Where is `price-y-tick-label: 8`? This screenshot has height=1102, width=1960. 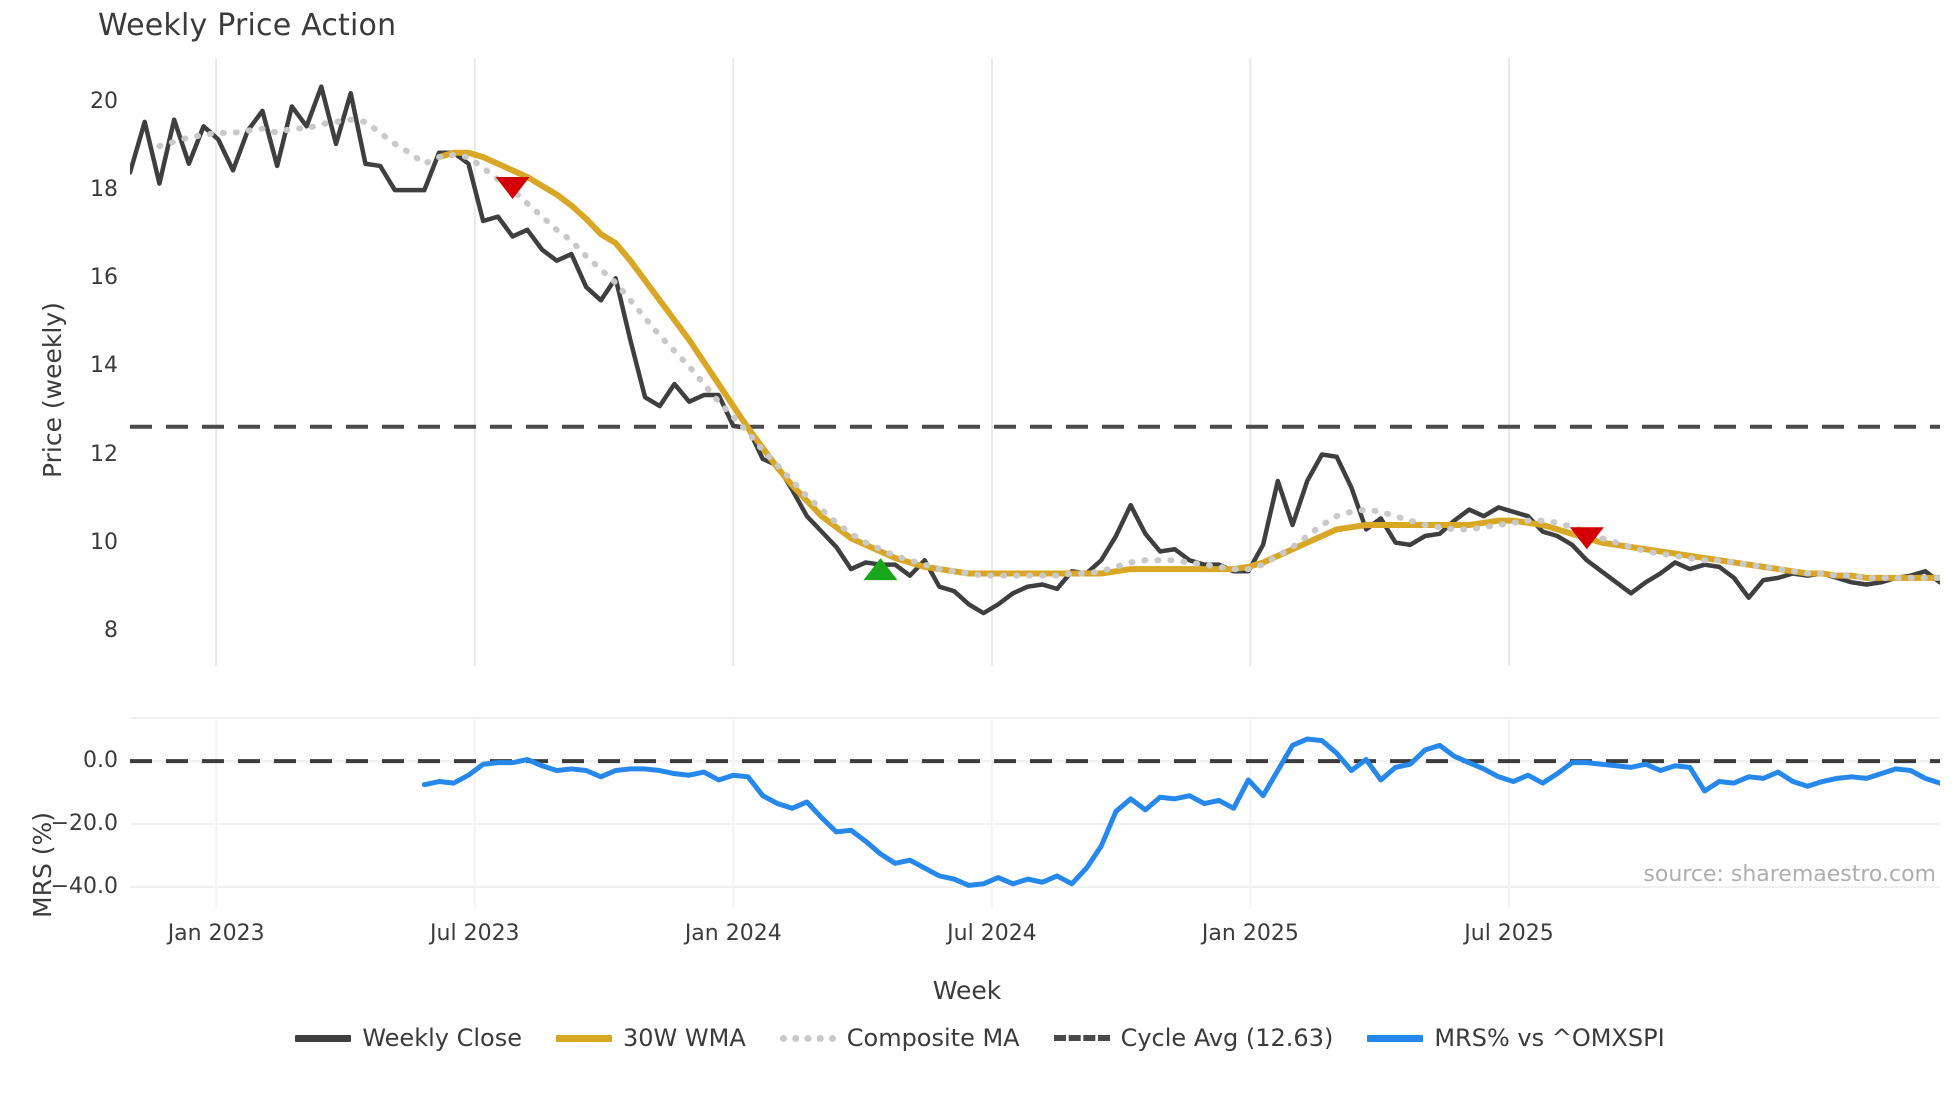
price-y-tick-label: 8 is located at coordinates (111, 630).